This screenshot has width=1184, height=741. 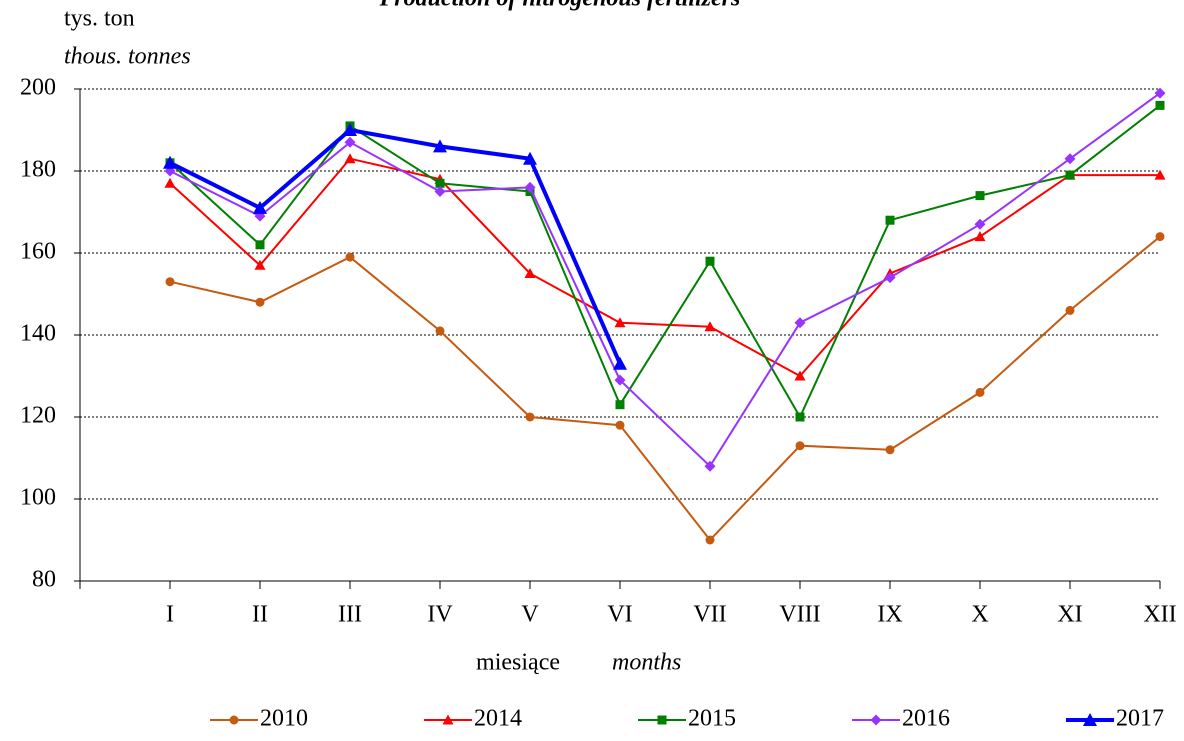 What do you see at coordinates (38, 416) in the screenshot?
I see `y-tick-label: 120` at bounding box center [38, 416].